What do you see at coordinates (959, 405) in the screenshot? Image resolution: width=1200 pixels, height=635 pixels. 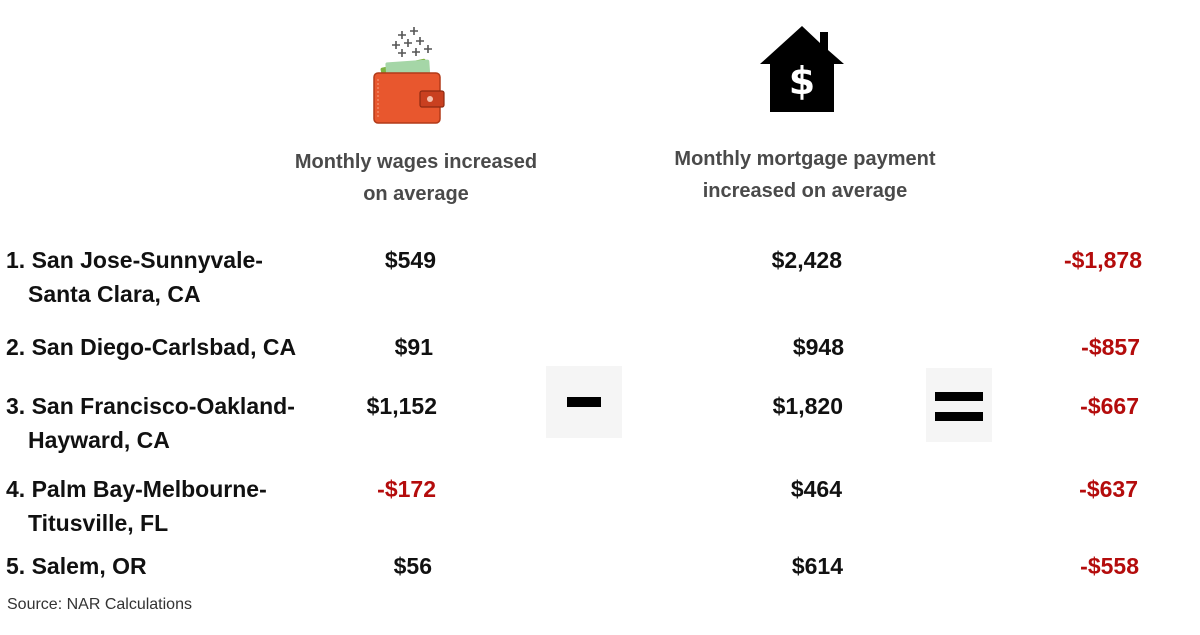 I see `equals-operator` at bounding box center [959, 405].